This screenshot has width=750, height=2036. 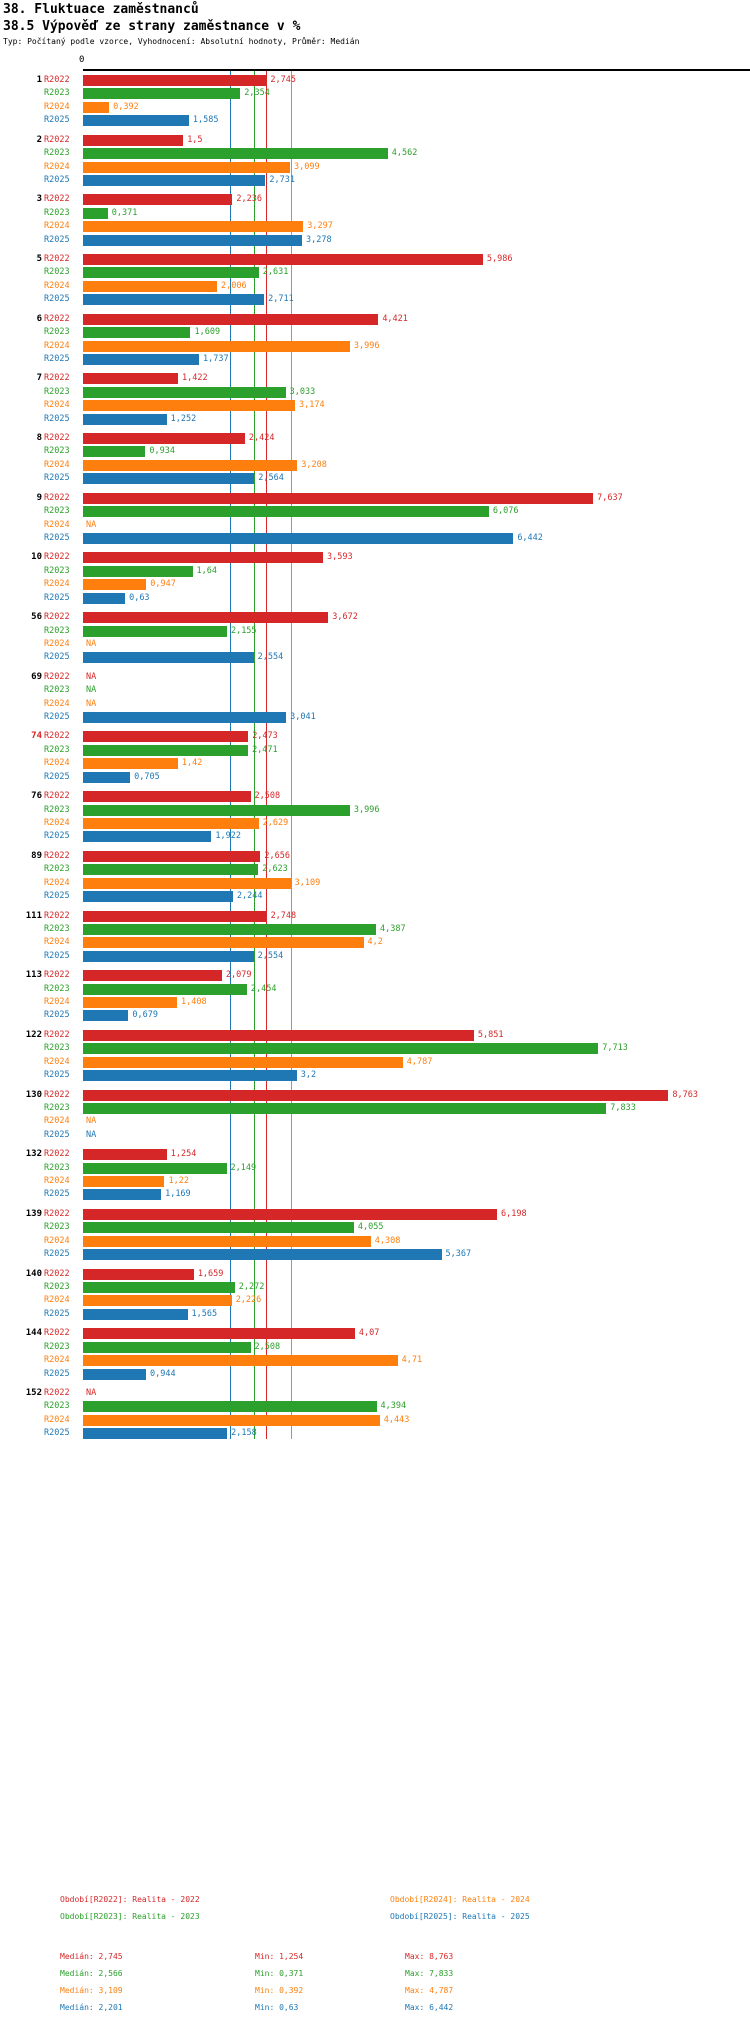 What do you see at coordinates (375, 1227) in the screenshot?
I see `bar-row: R2023 4,055` at bounding box center [375, 1227].